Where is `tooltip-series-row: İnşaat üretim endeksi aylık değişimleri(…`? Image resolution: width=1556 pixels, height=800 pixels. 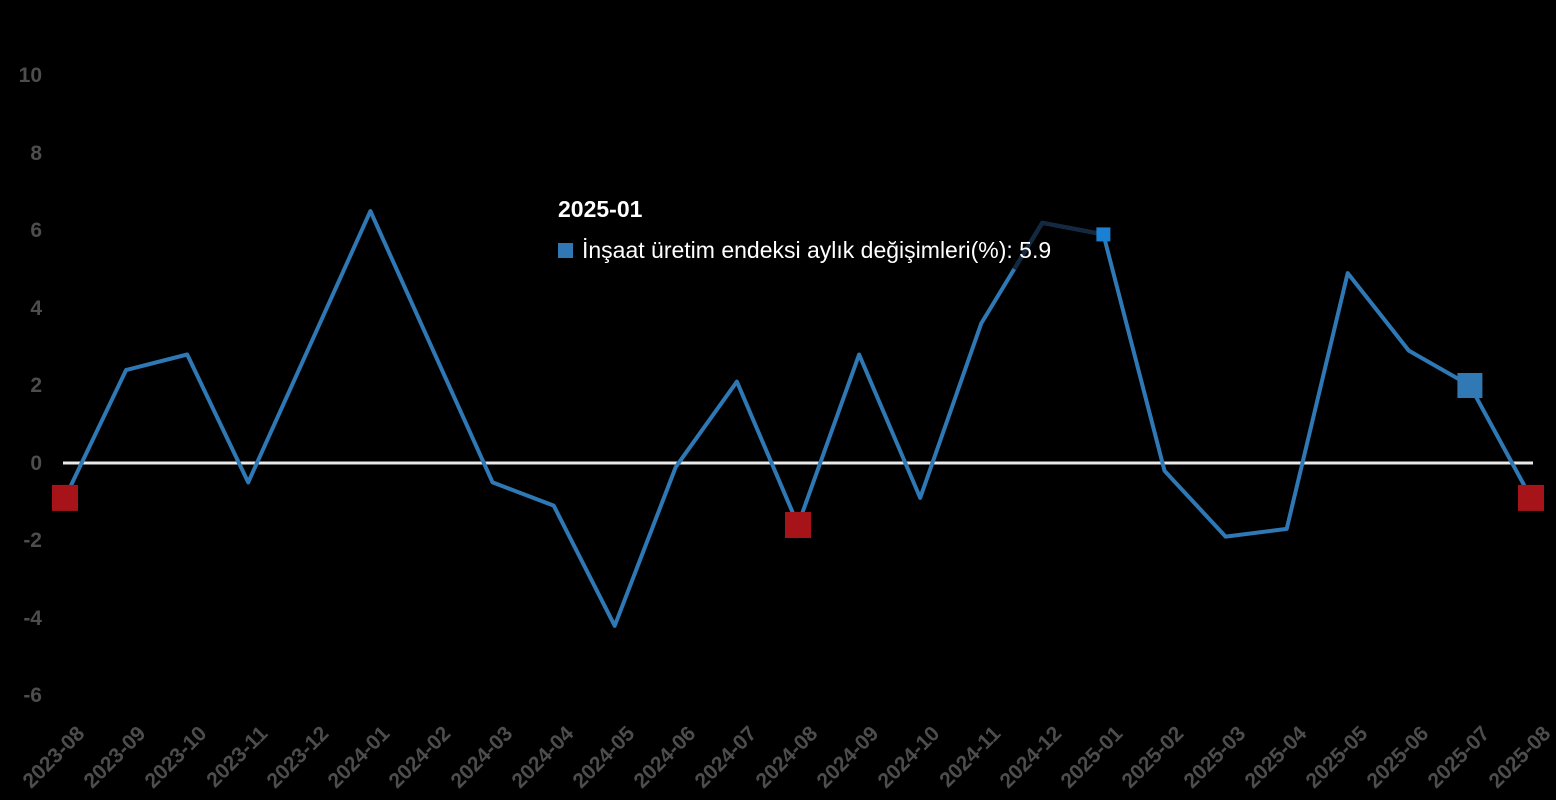 tooltip-series-row: İnşaat üretim endeksi aylık değişimleri(… is located at coordinates (804, 250).